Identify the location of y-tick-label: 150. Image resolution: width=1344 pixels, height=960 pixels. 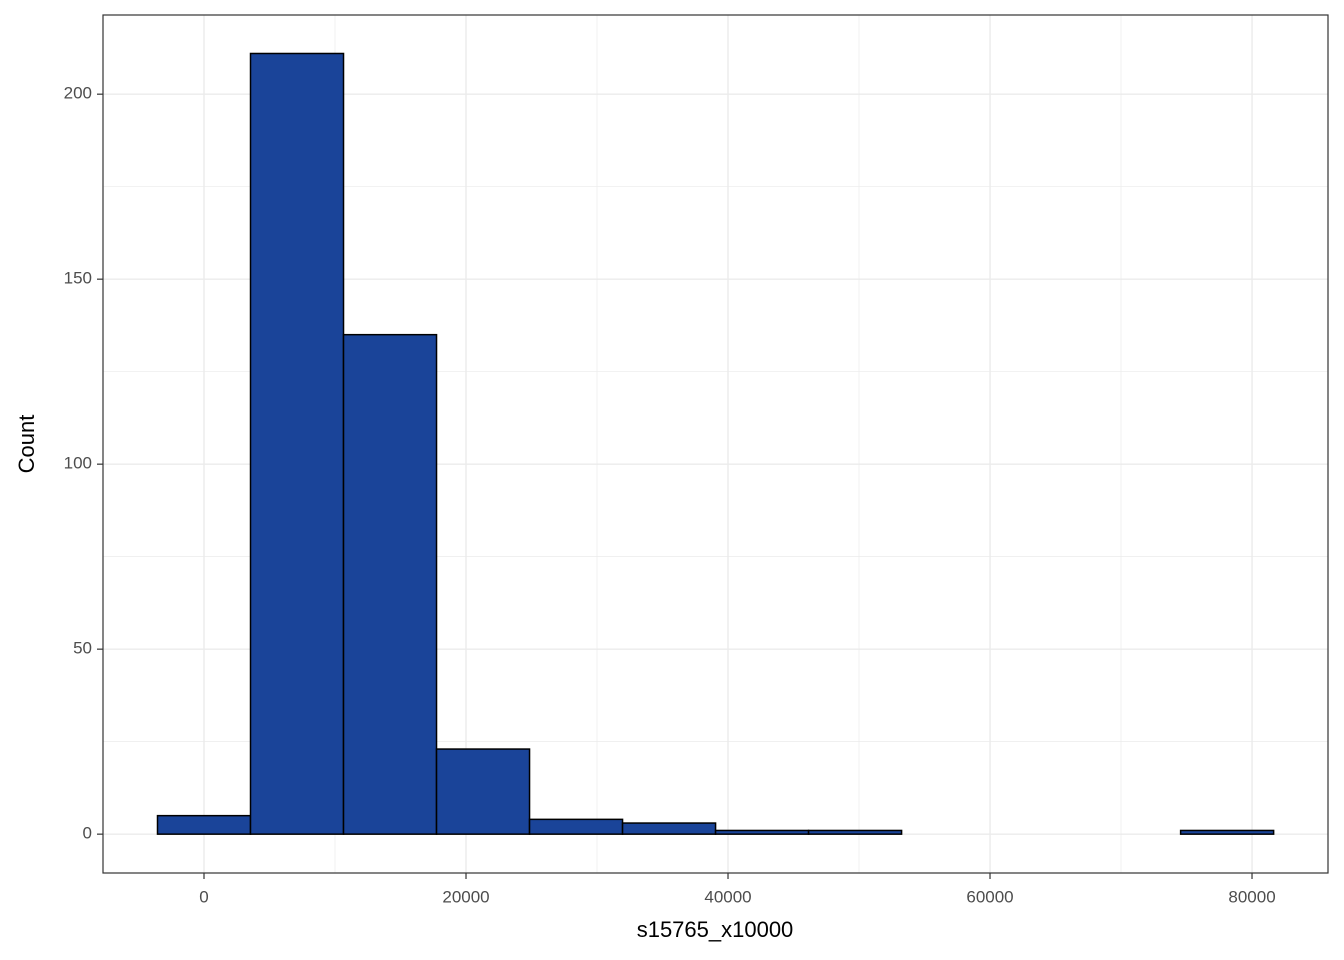
(78, 278).